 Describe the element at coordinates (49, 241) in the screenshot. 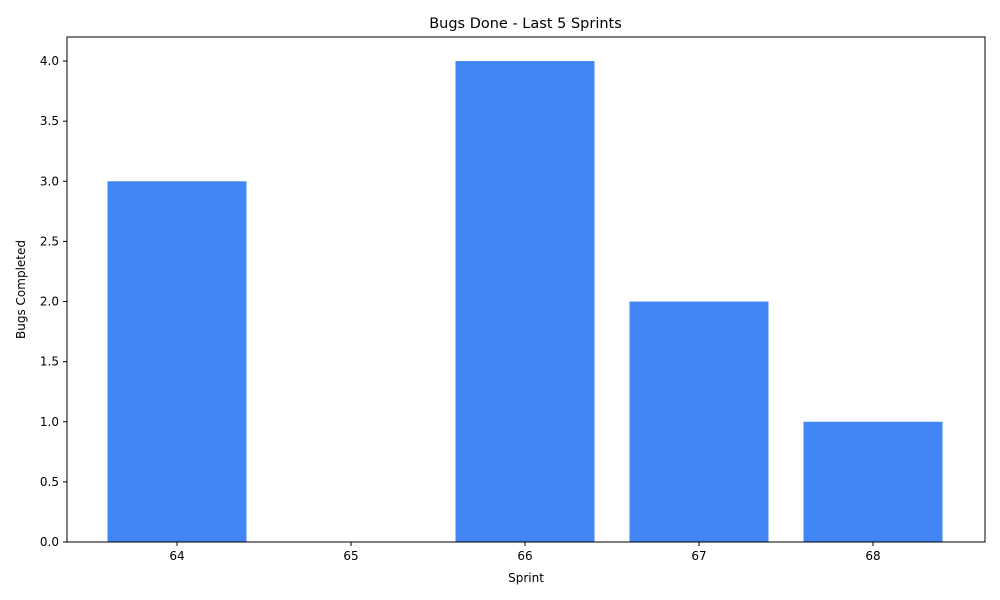

I see `y-tick-label: 2.5` at that location.